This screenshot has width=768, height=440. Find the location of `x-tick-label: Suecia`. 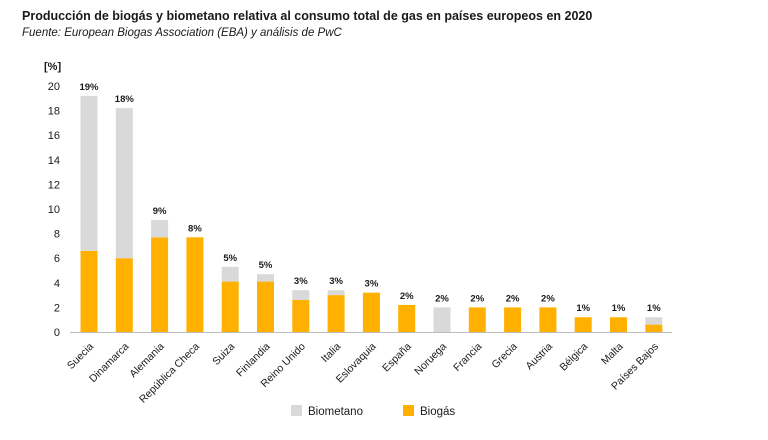

x-tick-label: Suecia is located at coordinates (80, 356).